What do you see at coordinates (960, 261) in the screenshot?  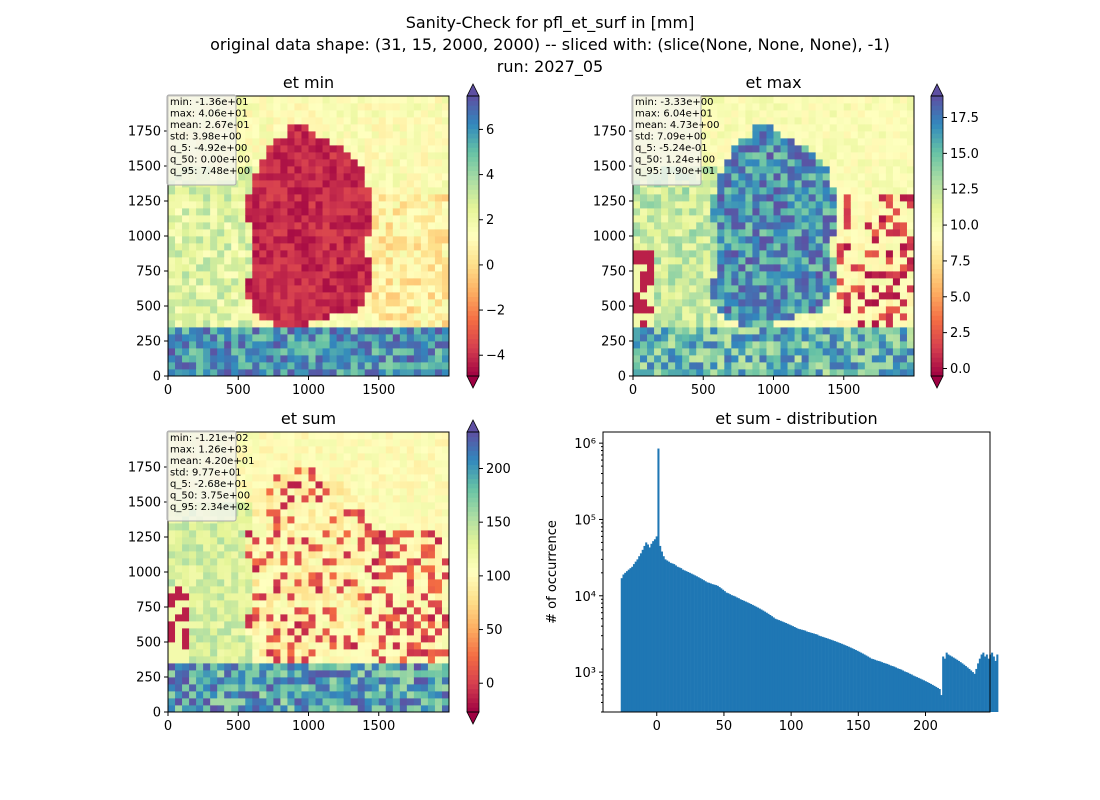 I see `colorbar-tick-label: 7.5` at bounding box center [960, 261].